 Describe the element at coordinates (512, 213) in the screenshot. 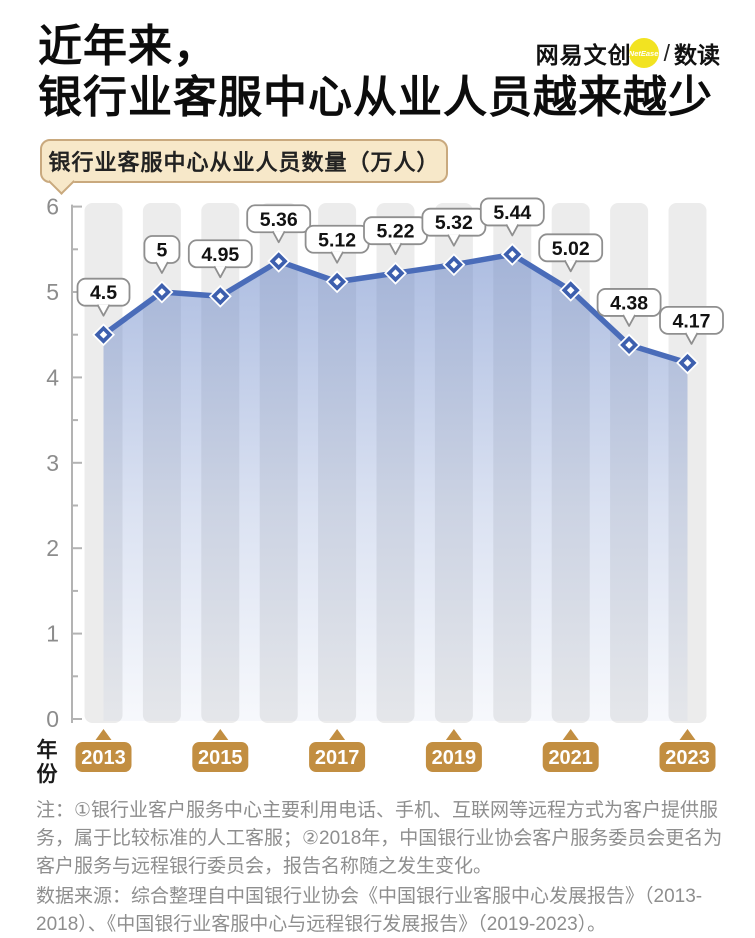

I see `callout-value-label: 5.44` at that location.